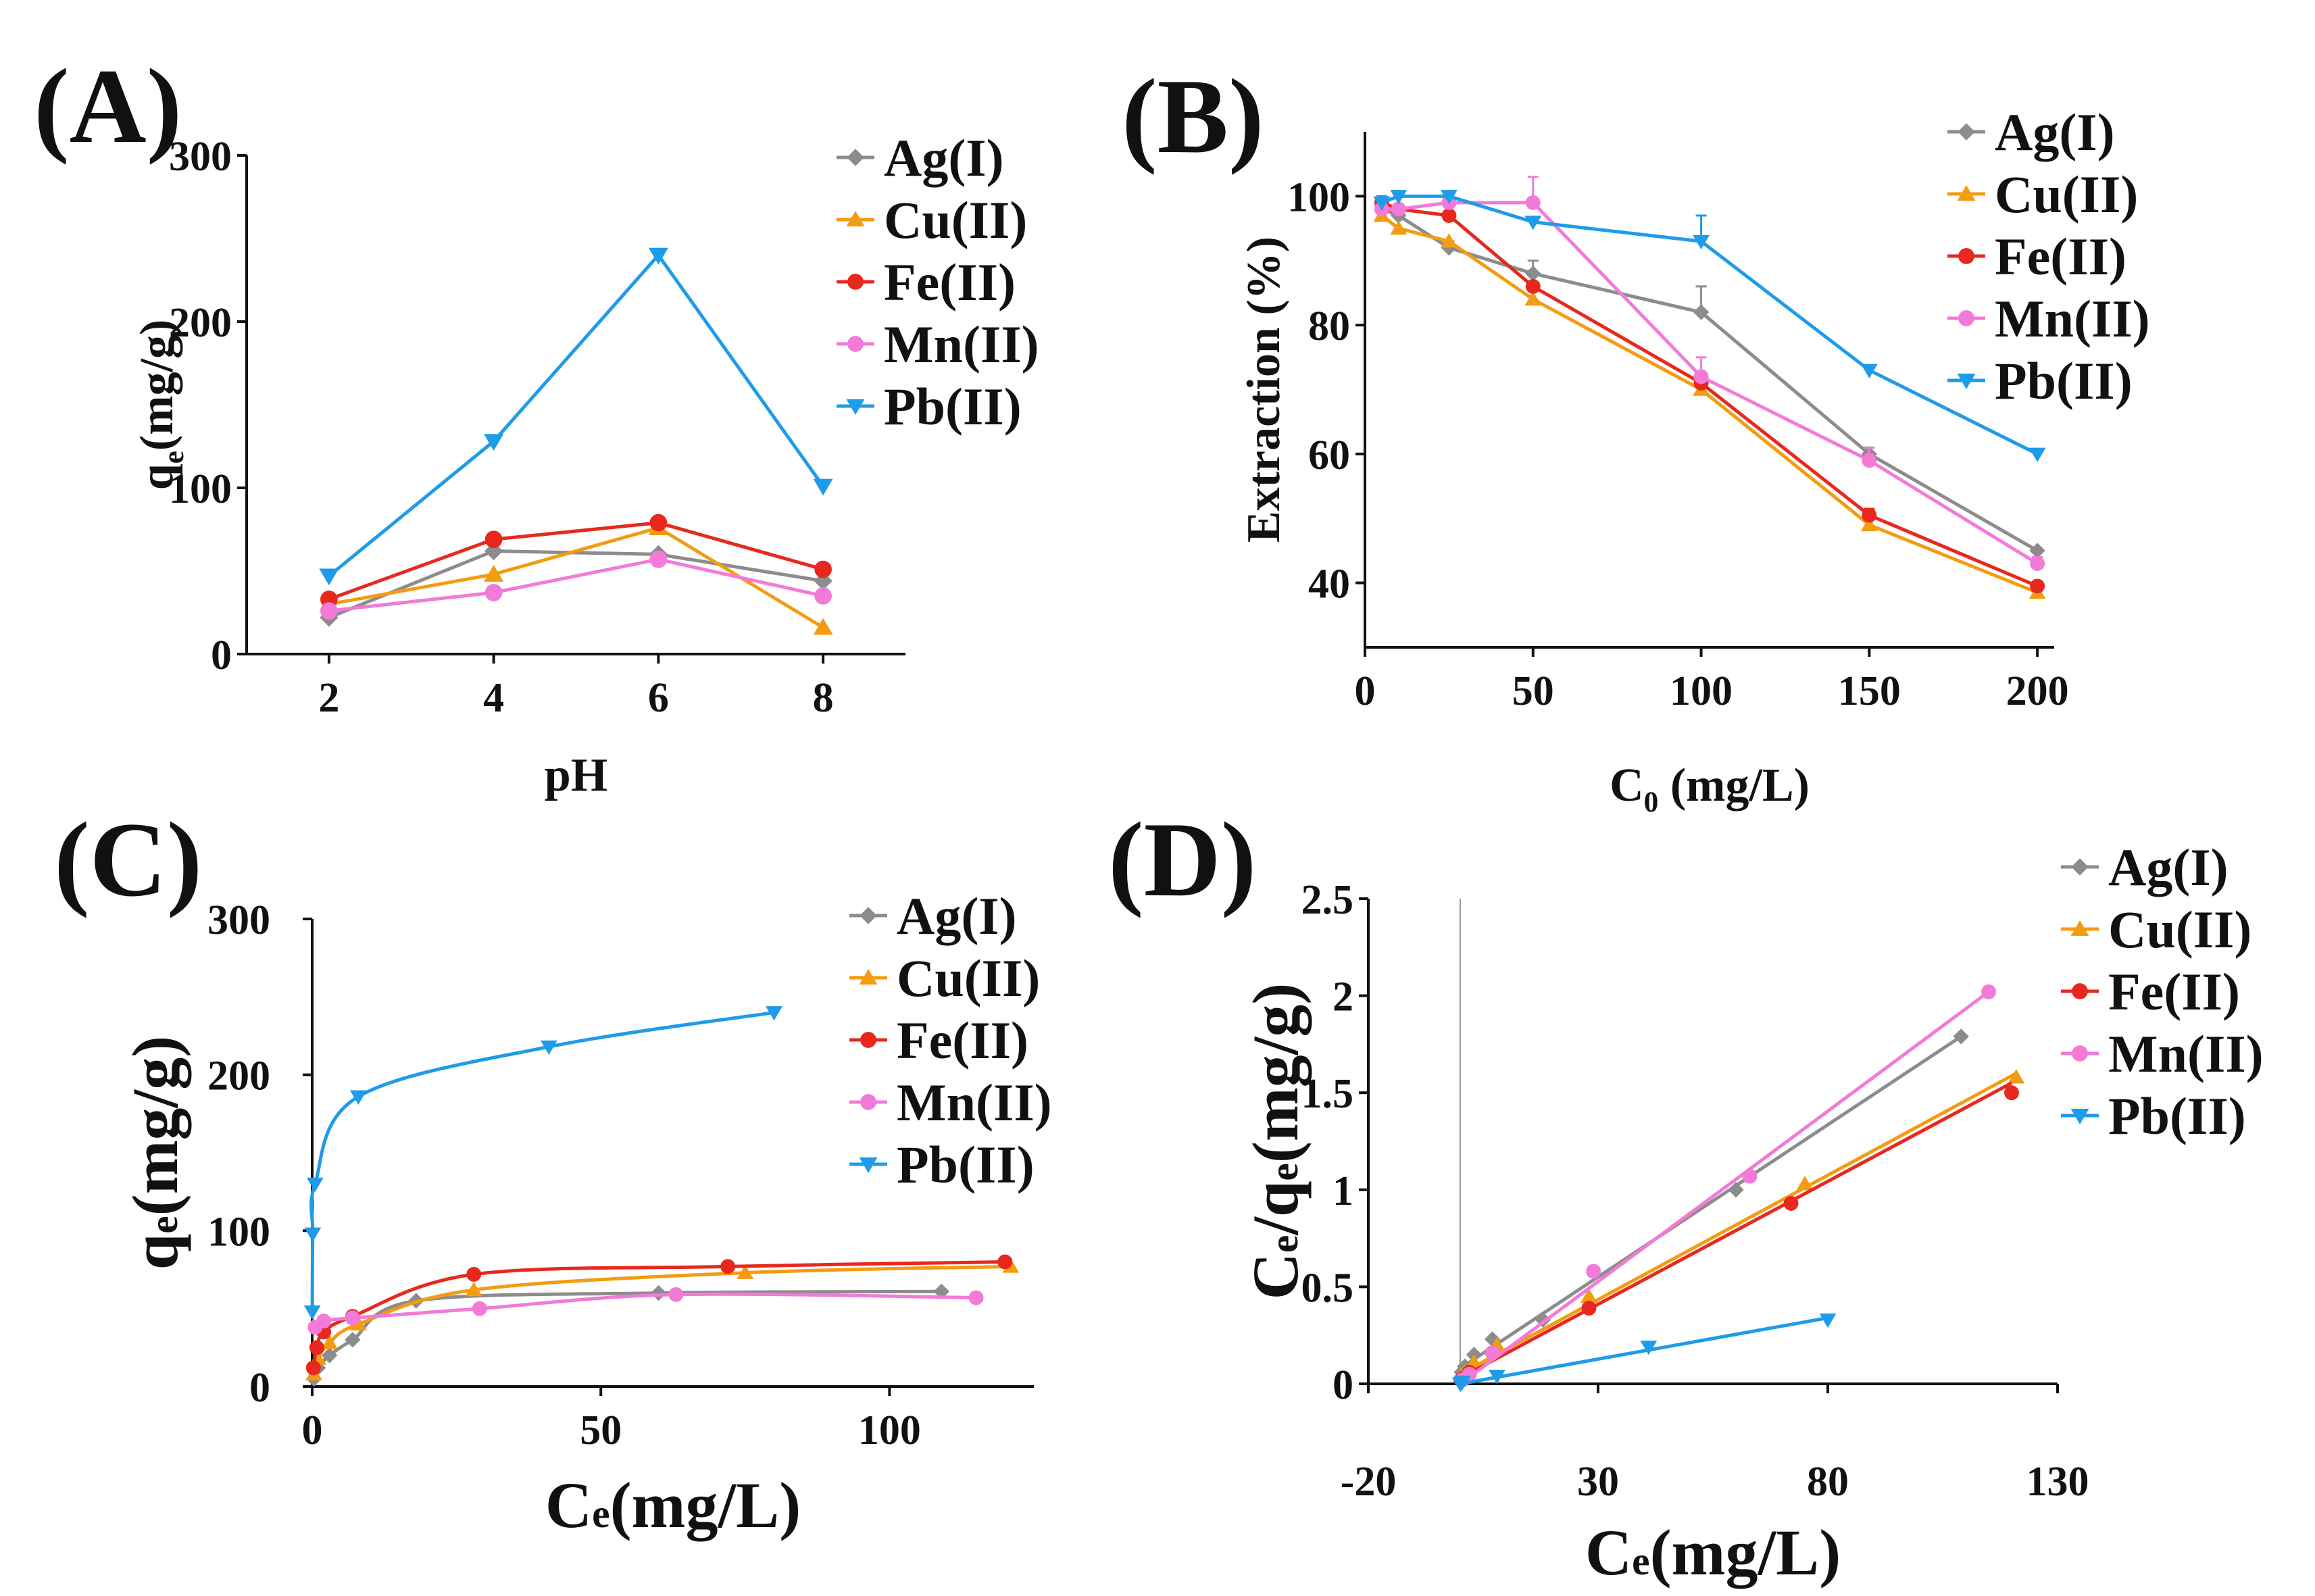  What do you see at coordinates (1264, 389) in the screenshot?
I see `panel-b-y-axis-title: Extraction (%)` at bounding box center [1264, 389].